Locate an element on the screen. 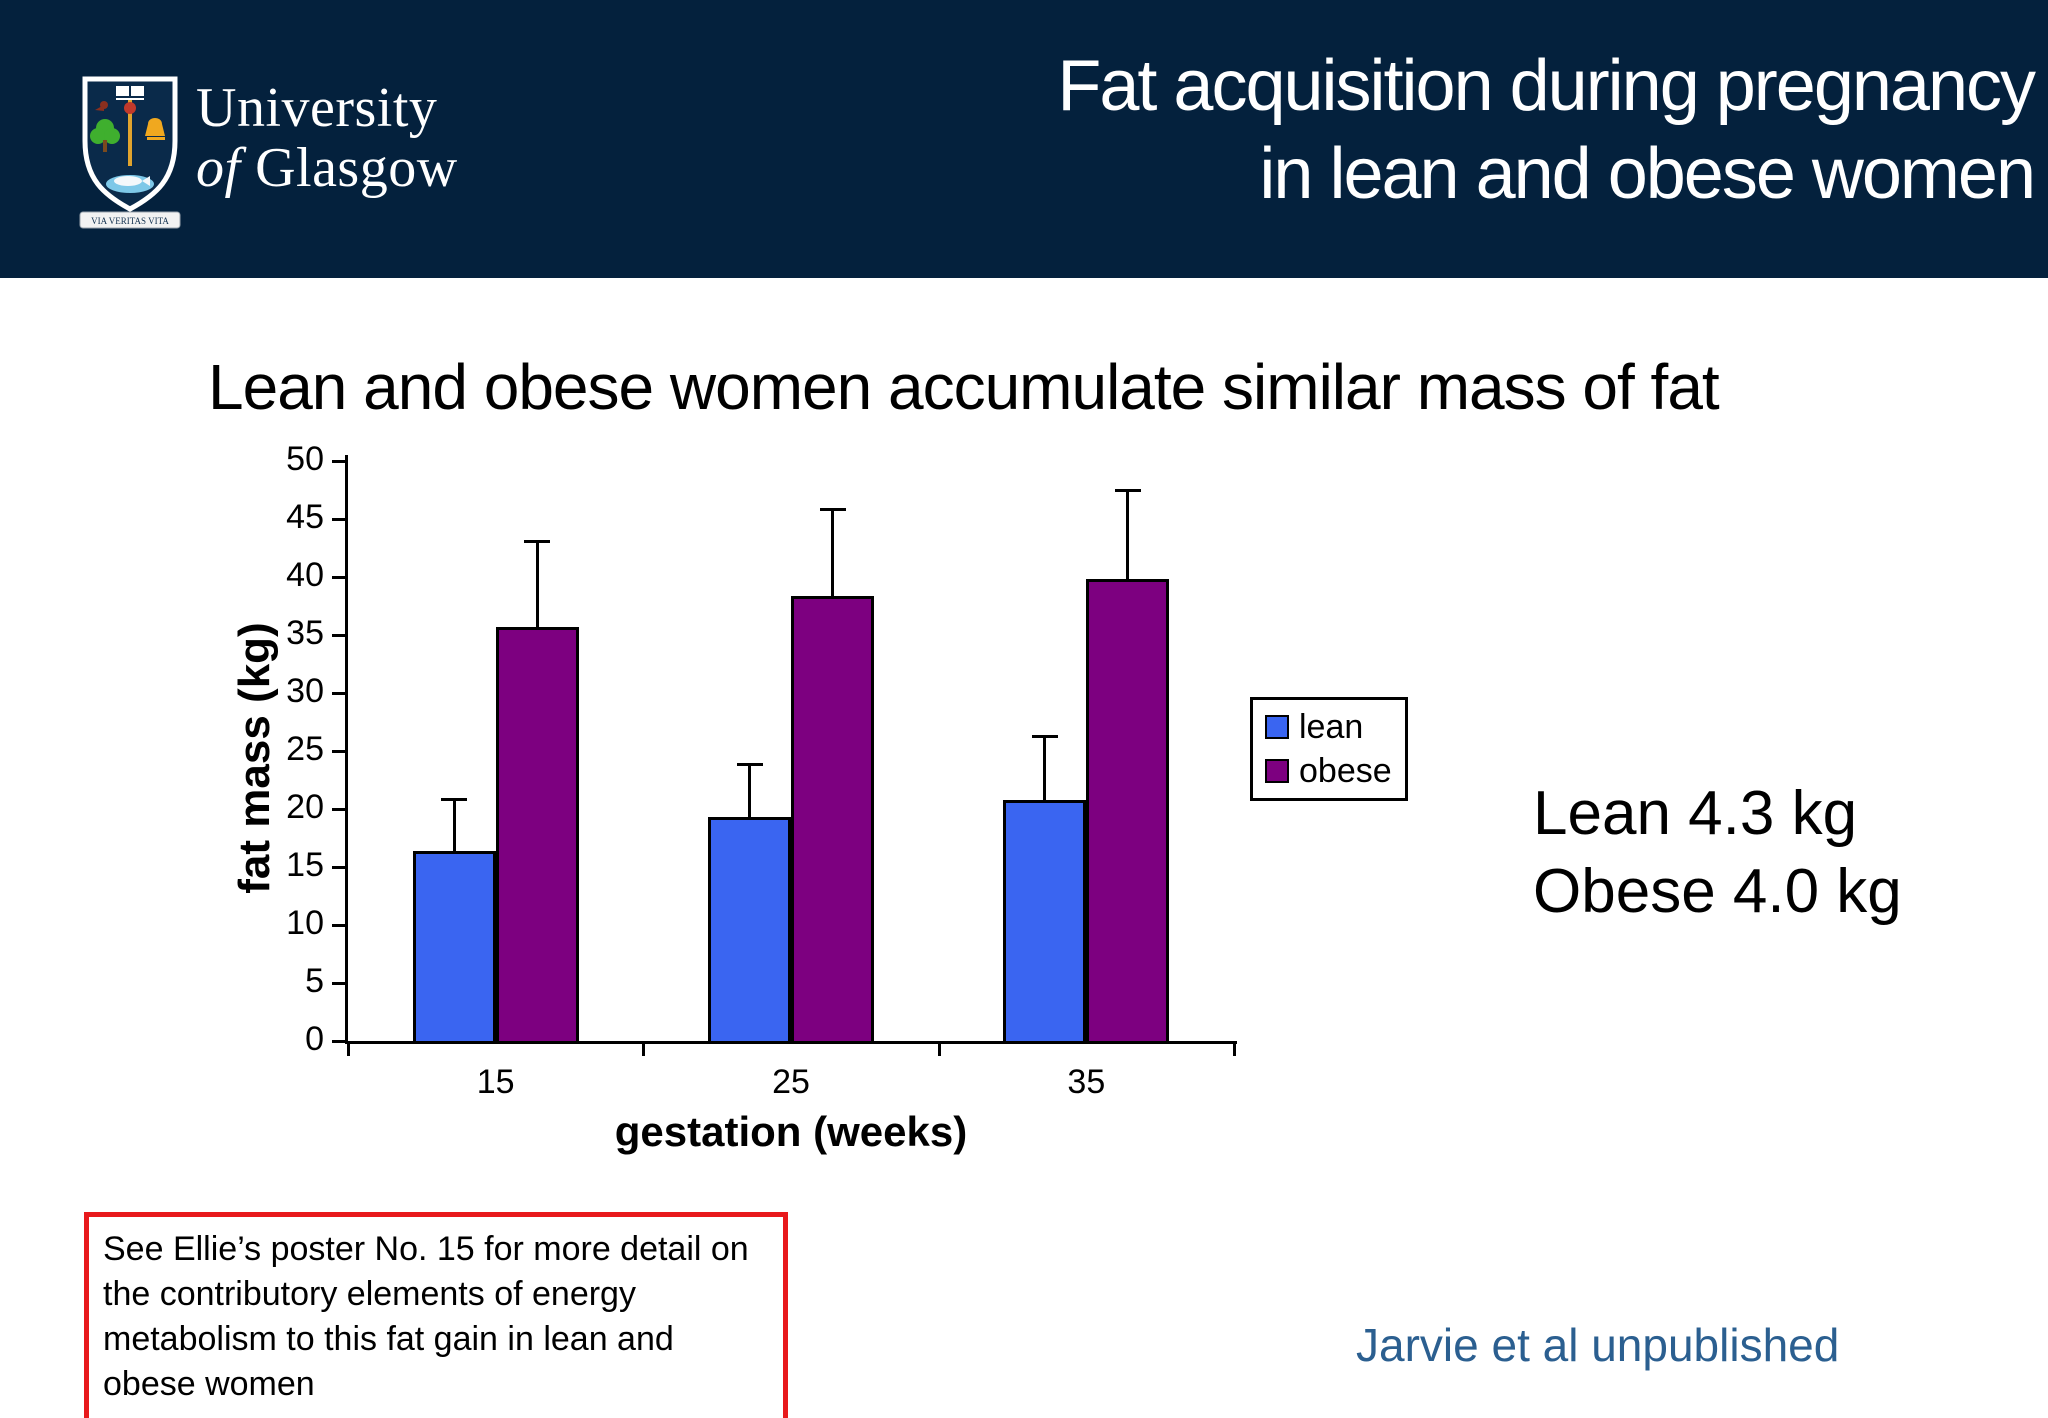 The height and width of the screenshot is (1418, 2048). slide-title-line-1: Fat acquisition during pregnancy is located at coordinates (1546, 86).